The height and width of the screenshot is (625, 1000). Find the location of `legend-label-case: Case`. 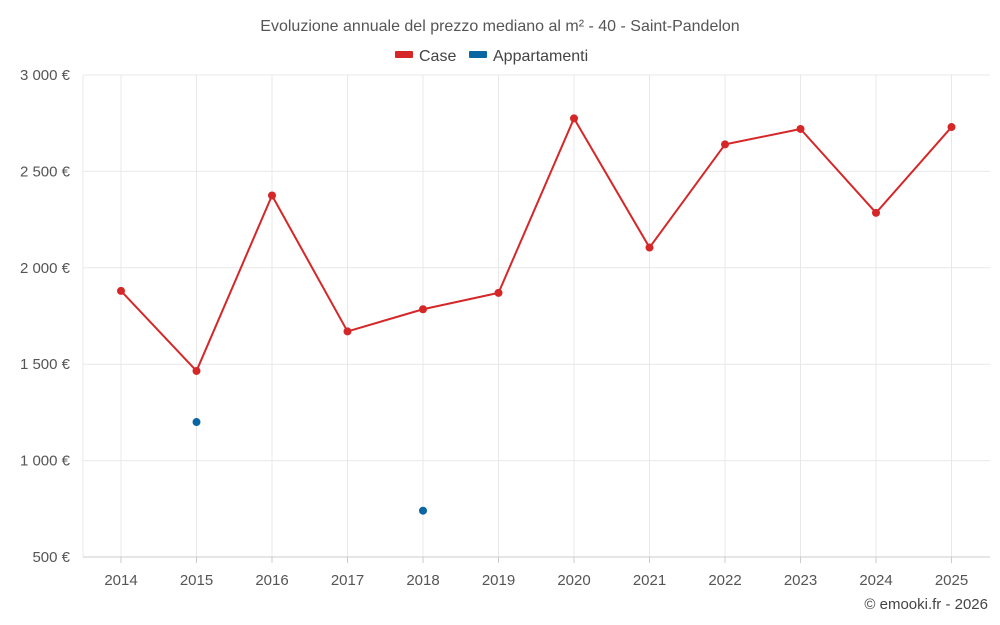

legend-label-case: Case is located at coordinates (437, 56).